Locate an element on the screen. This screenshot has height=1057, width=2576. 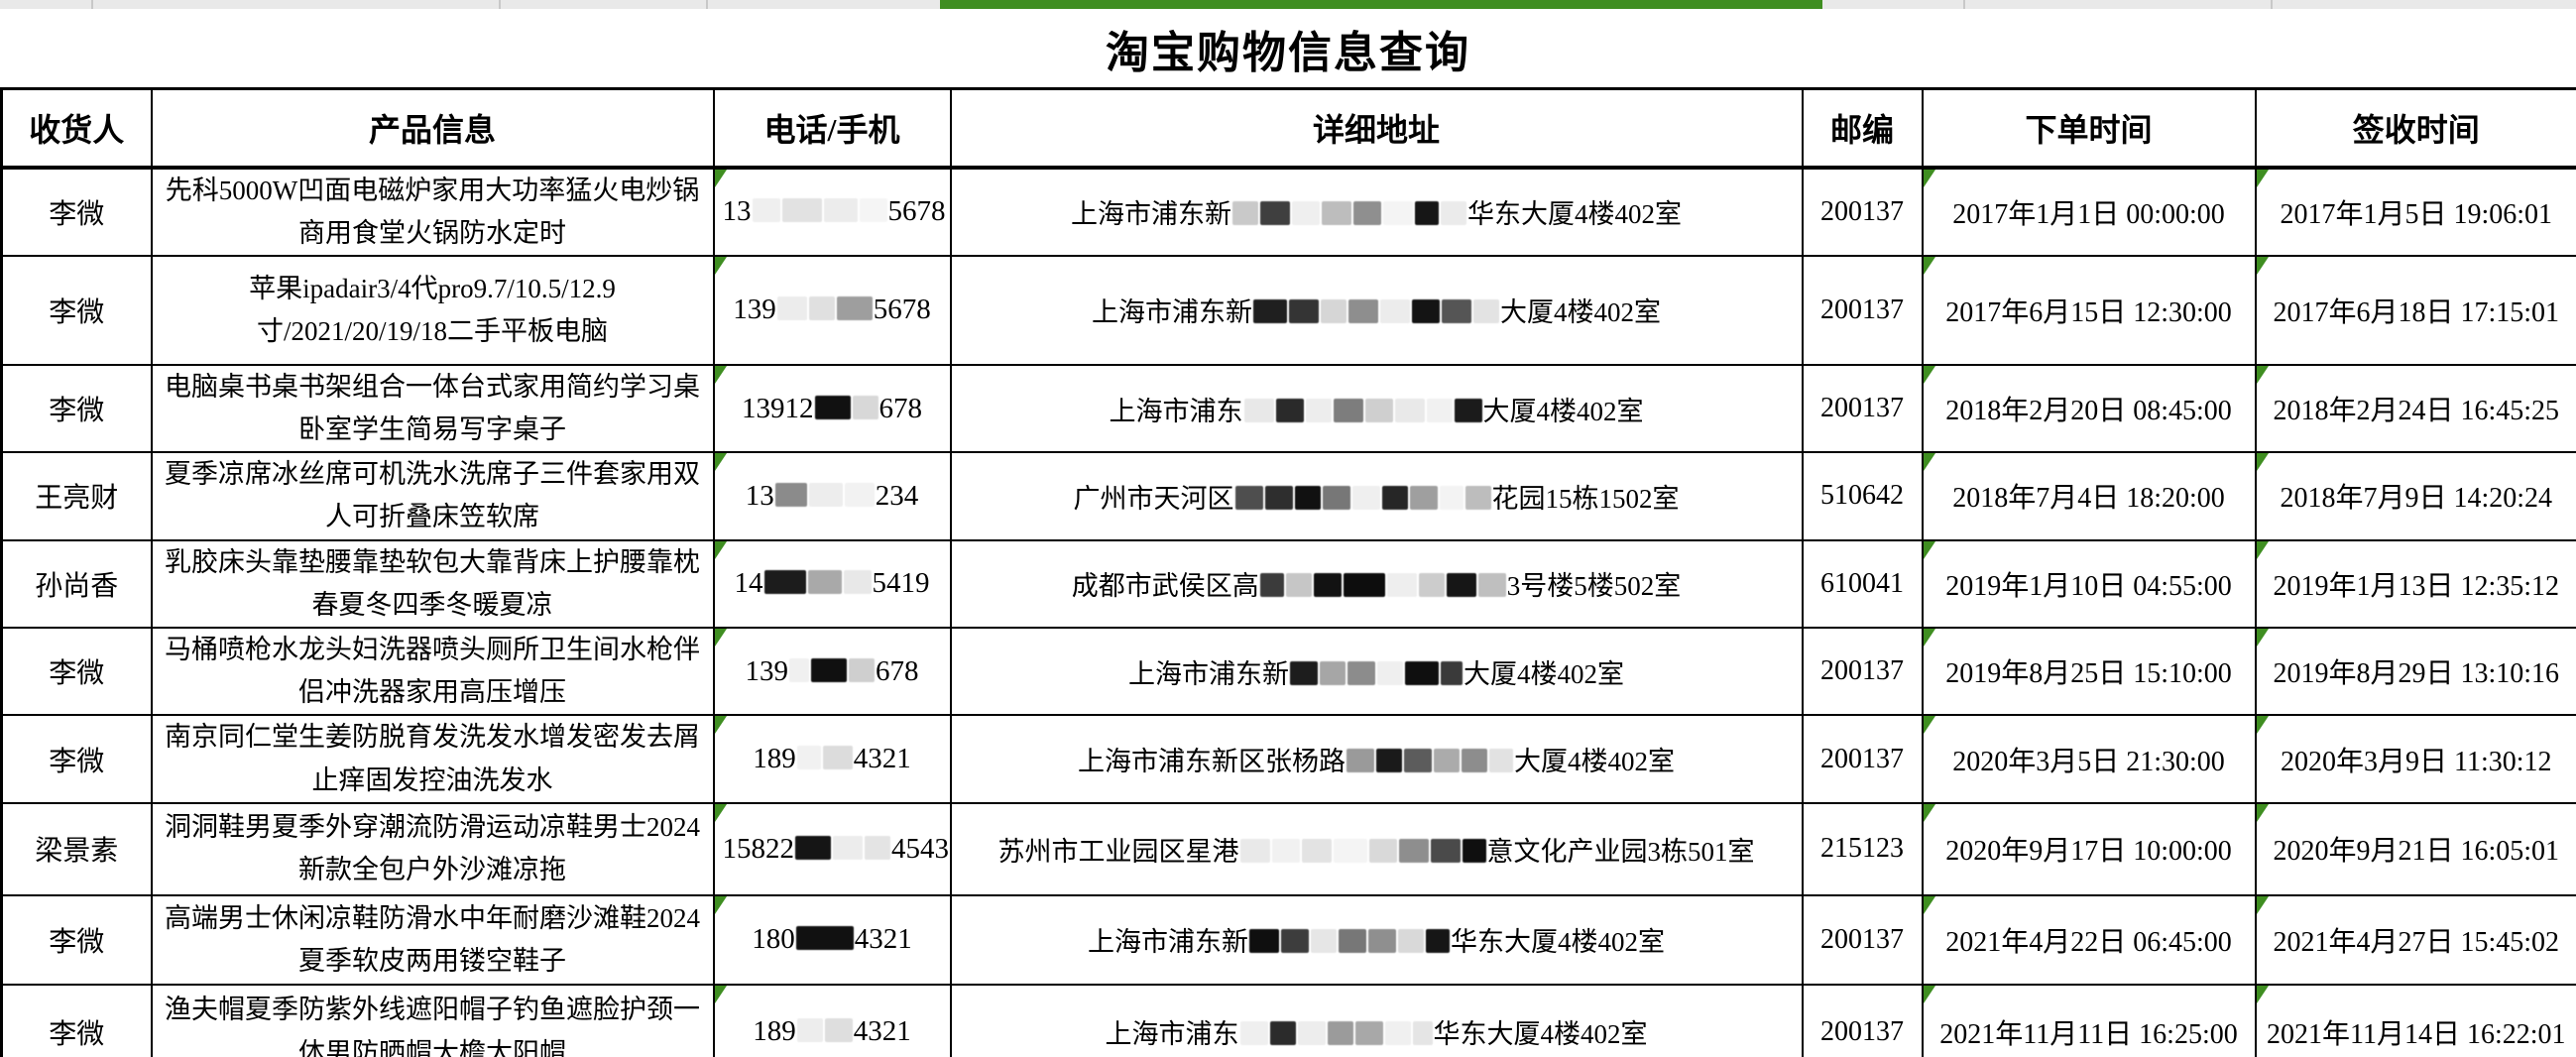
cell-order-time: 2017年6月15日 12:30:00 is located at coordinates (2089, 310).